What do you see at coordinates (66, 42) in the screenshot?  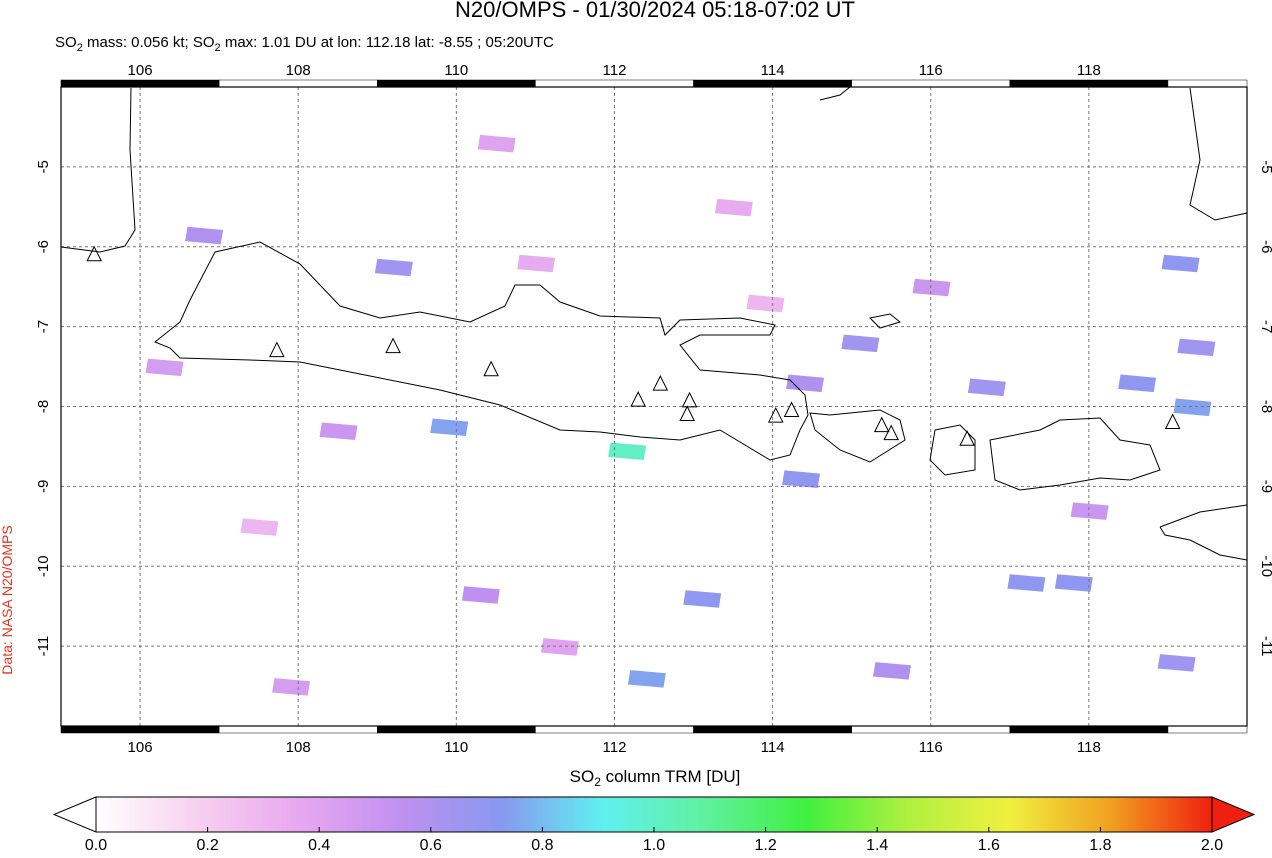 I see `subtitle-part: SO` at bounding box center [66, 42].